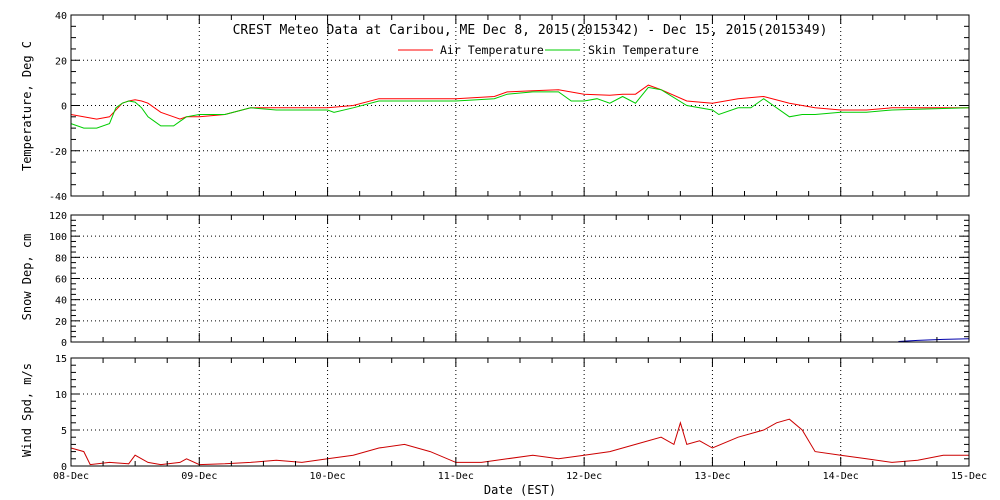  What do you see at coordinates (64, 343) in the screenshot?
I see `panel-1-ytick-label: 0` at bounding box center [64, 343].